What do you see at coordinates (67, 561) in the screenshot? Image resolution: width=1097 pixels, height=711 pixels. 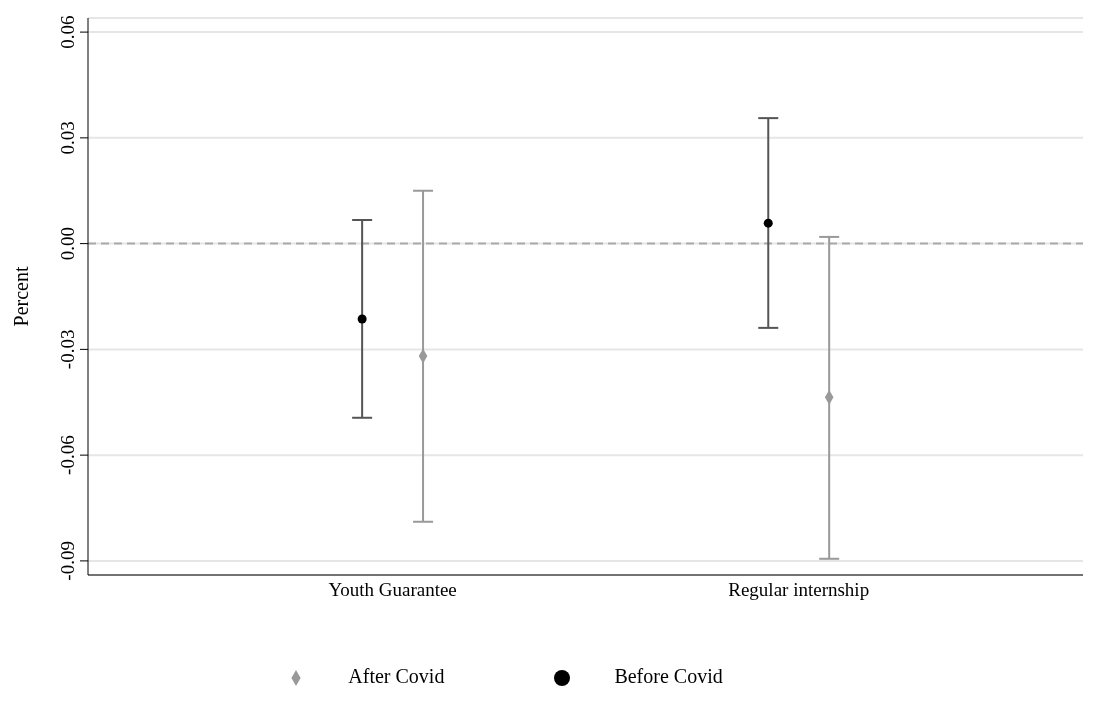 I see `y-tick-label: -0.09` at bounding box center [67, 561].